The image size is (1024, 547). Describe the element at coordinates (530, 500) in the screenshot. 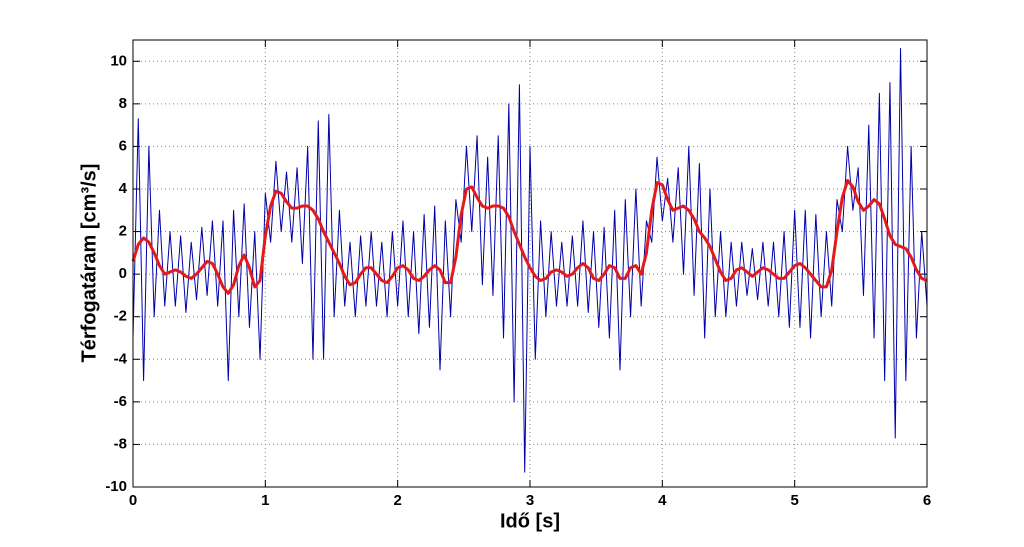

I see `x-tick-label: 3` at that location.